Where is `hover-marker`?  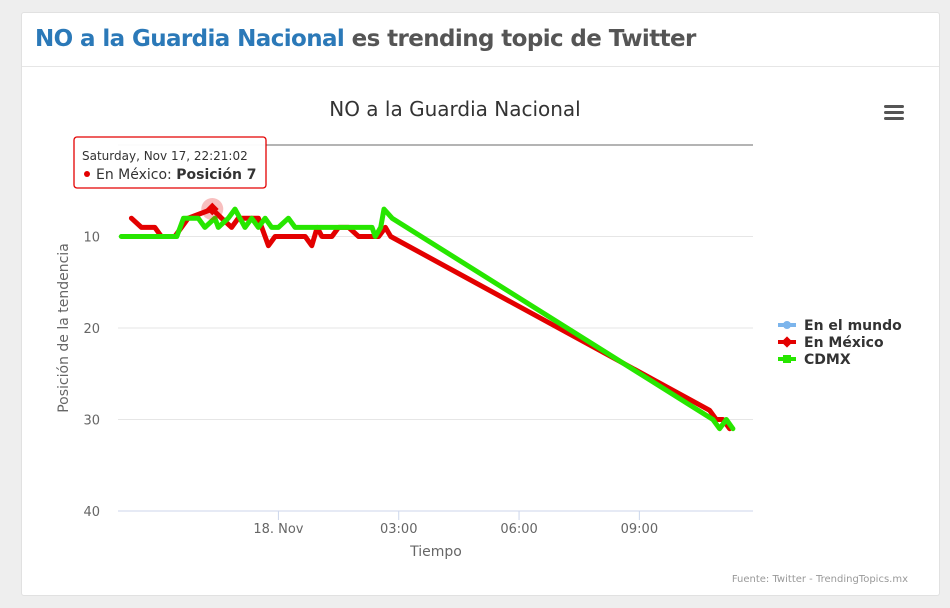 hover-marker is located at coordinates (212, 209).